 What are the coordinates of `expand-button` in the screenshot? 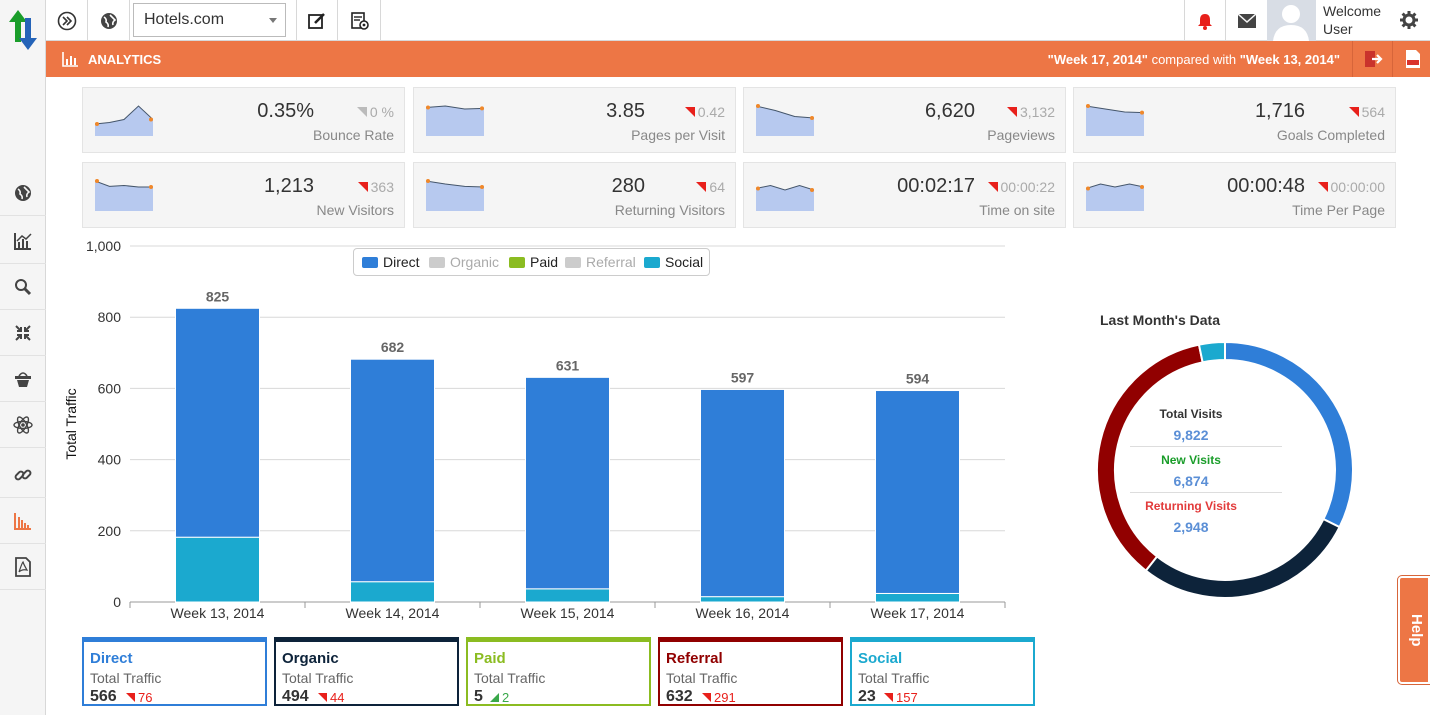 It's located at (67, 20).